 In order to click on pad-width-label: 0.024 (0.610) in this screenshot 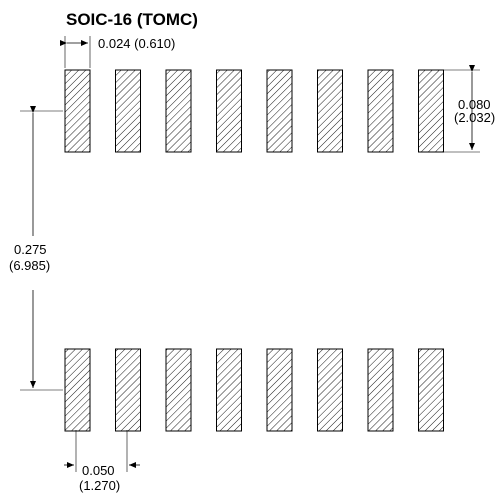, I will do `click(136, 43)`.